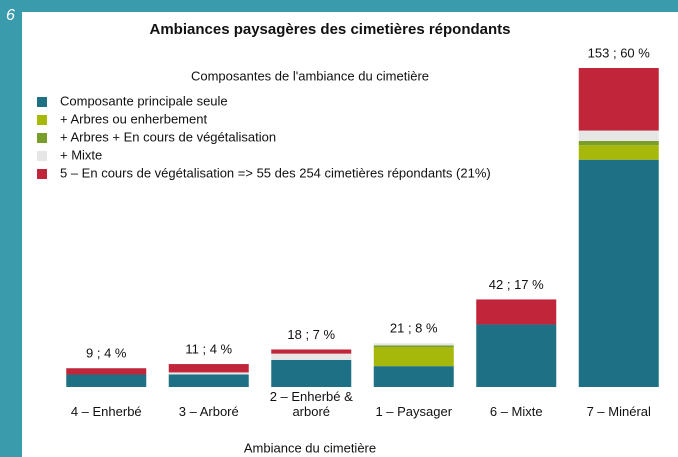 The image size is (678, 457). What do you see at coordinates (414, 328) in the screenshot?
I see `bar-label: 21 ; 8 %` at bounding box center [414, 328].